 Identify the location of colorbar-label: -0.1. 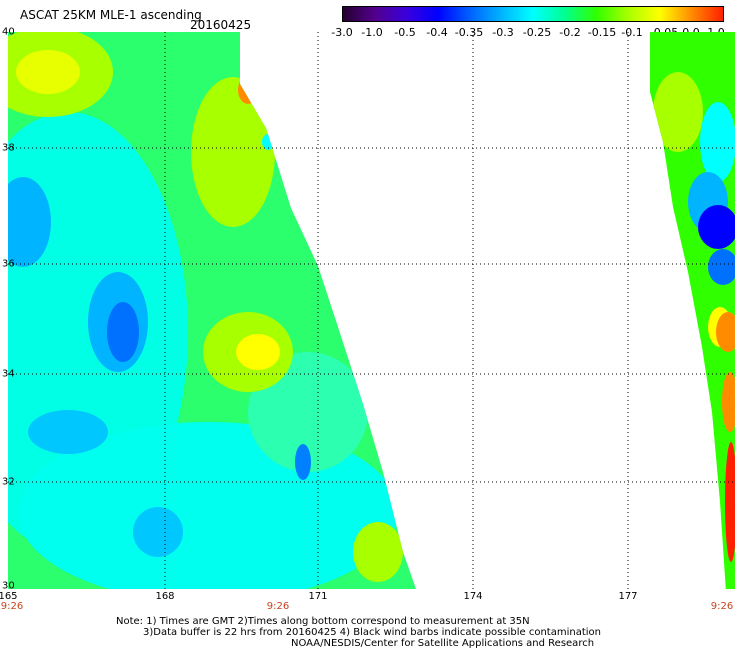
(632, 32).